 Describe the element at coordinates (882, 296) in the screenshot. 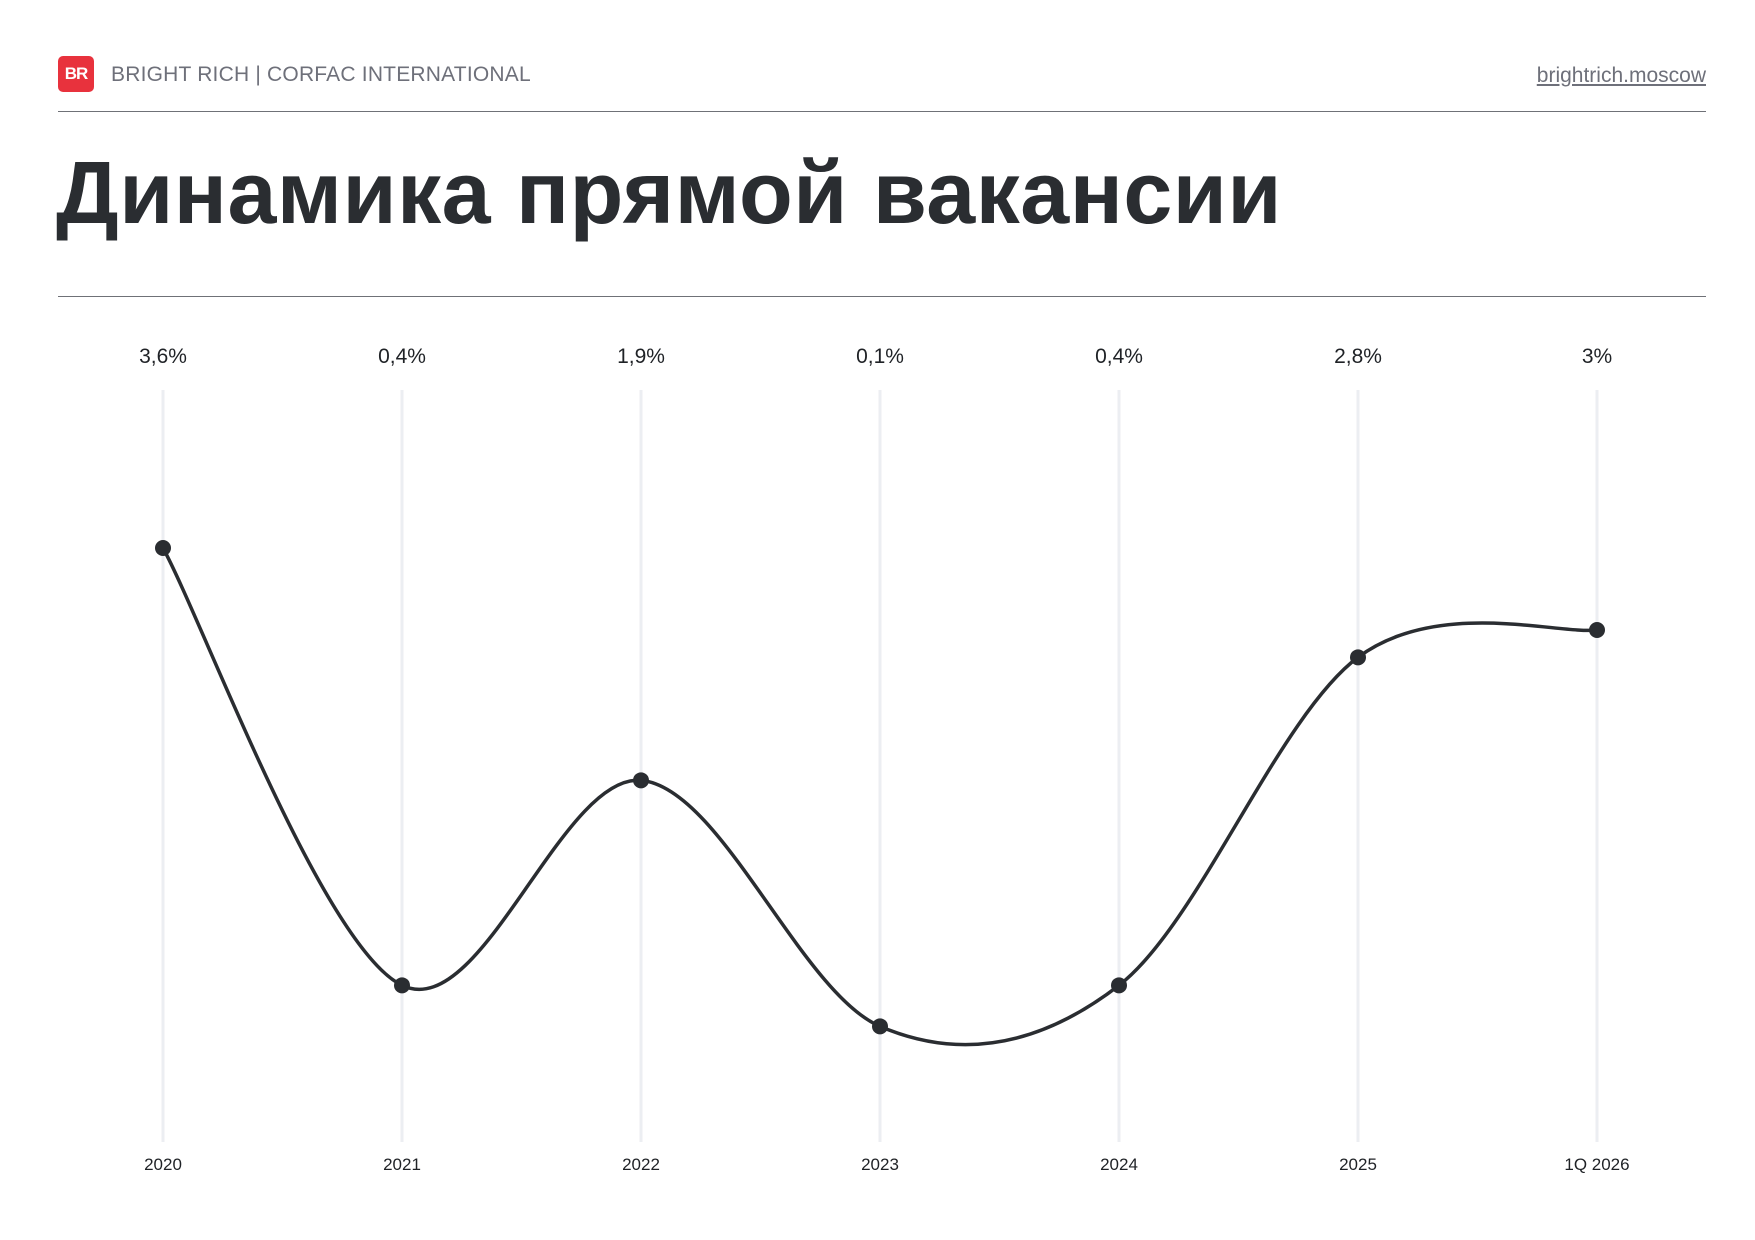

I see `title-divider` at that location.